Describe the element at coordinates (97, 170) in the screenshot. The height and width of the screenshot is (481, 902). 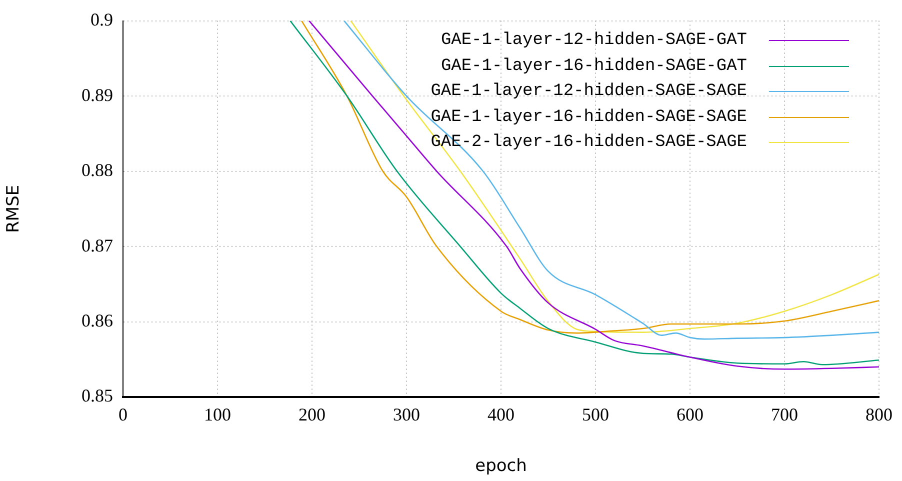
I see `y-tick-label: 0.88` at that location.